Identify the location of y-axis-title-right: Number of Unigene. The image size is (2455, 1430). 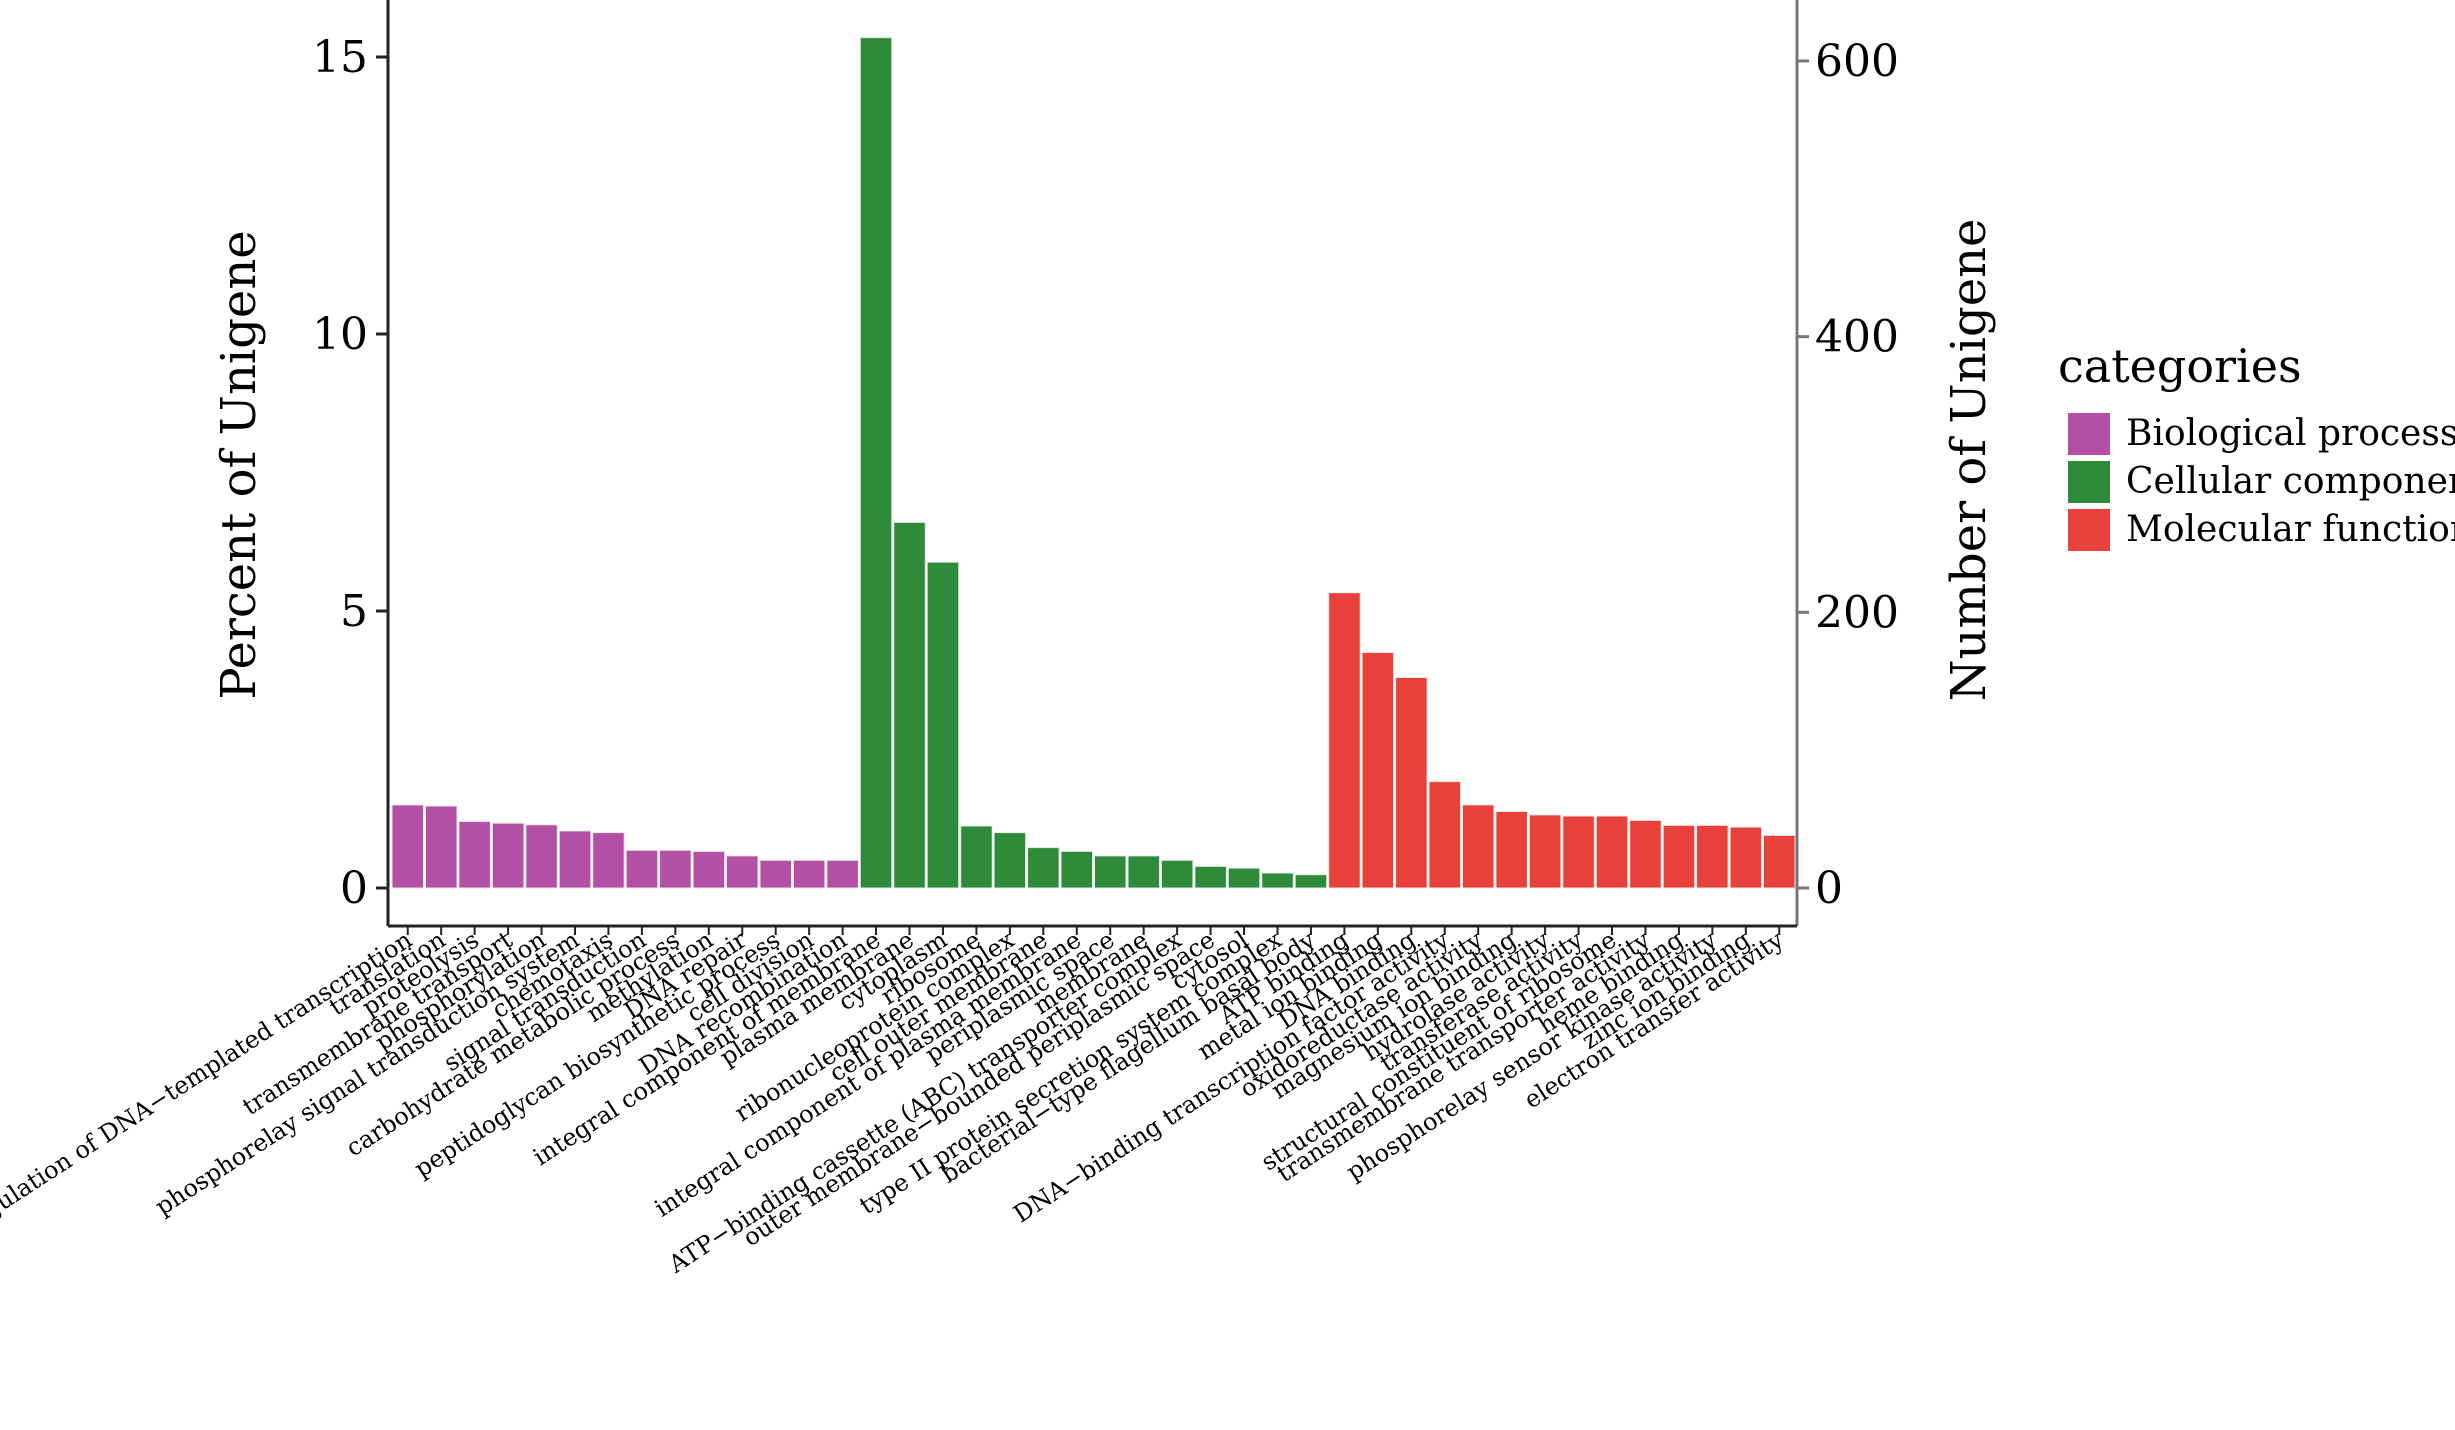
(1969, 460).